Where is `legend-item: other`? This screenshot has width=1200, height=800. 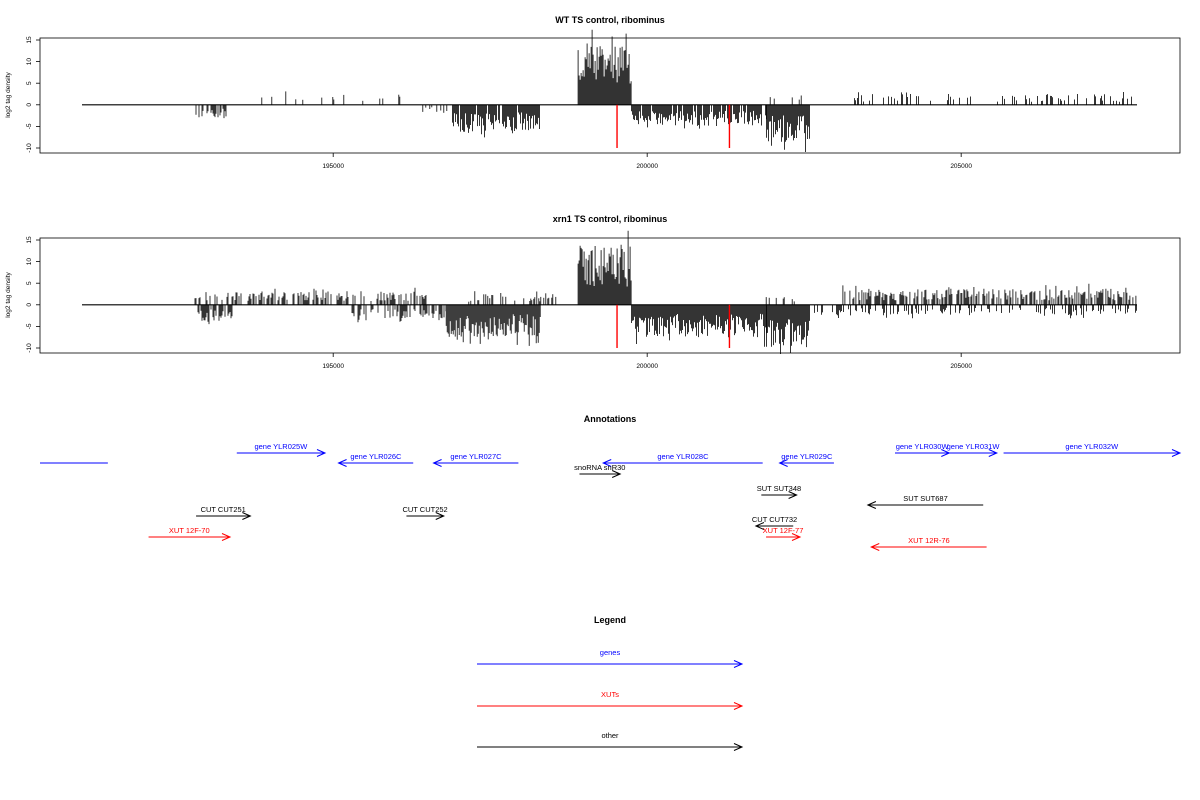 legend-item: other is located at coordinates (610, 741).